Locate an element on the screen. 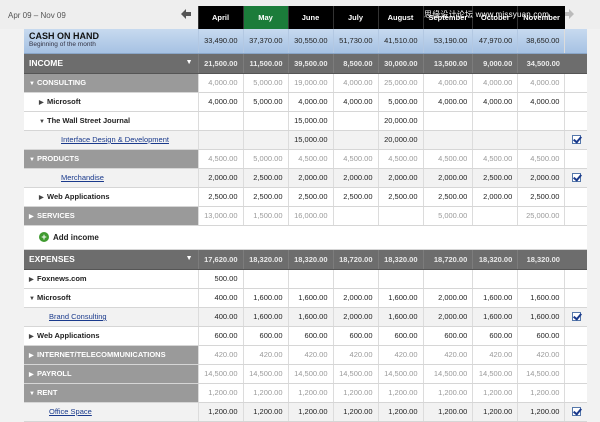  month-header-november: November is located at coordinates (541, 17).